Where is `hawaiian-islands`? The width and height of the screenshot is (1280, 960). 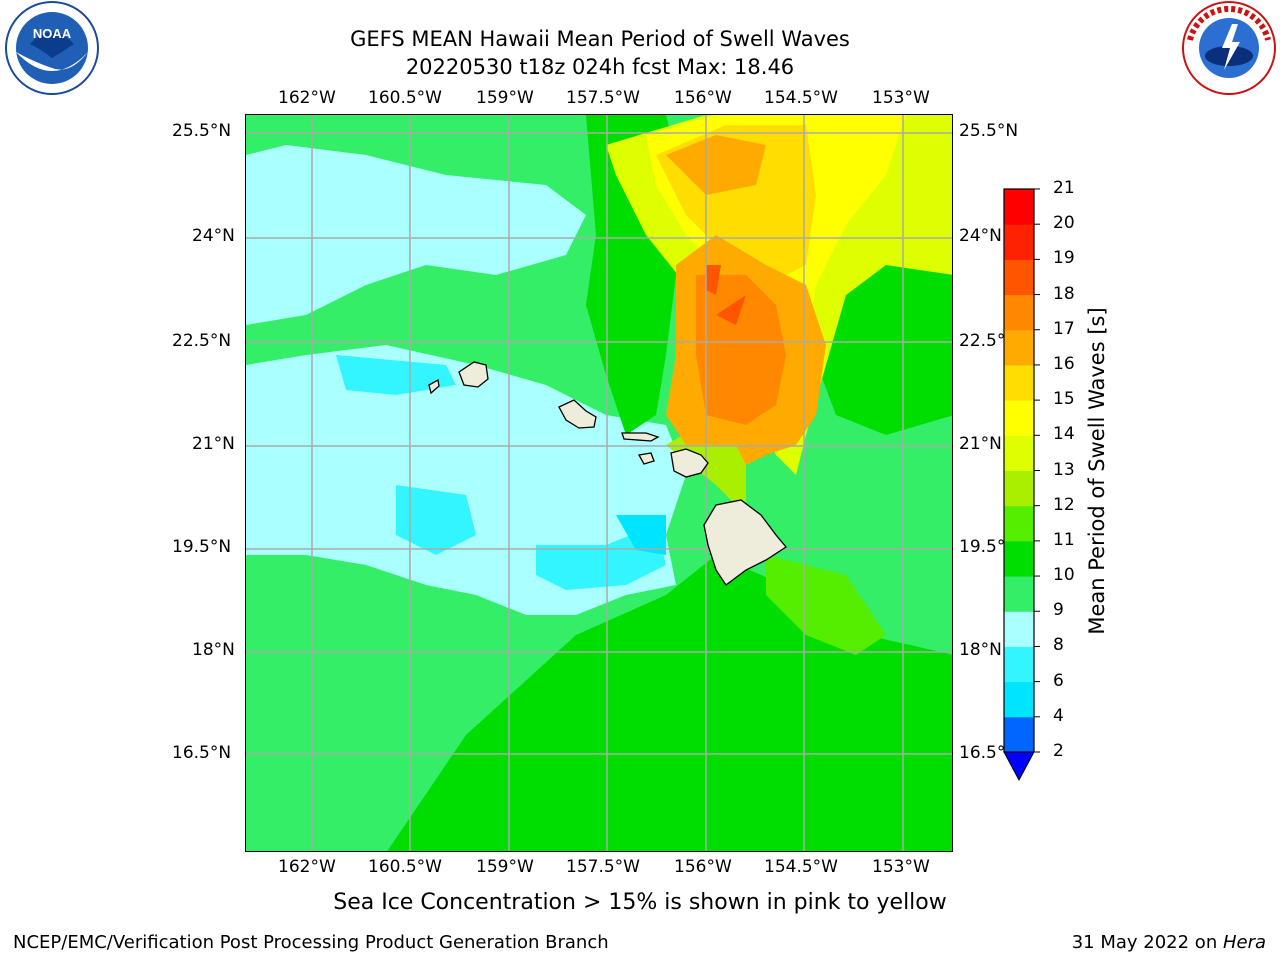 hawaiian-islands is located at coordinates (607, 473).